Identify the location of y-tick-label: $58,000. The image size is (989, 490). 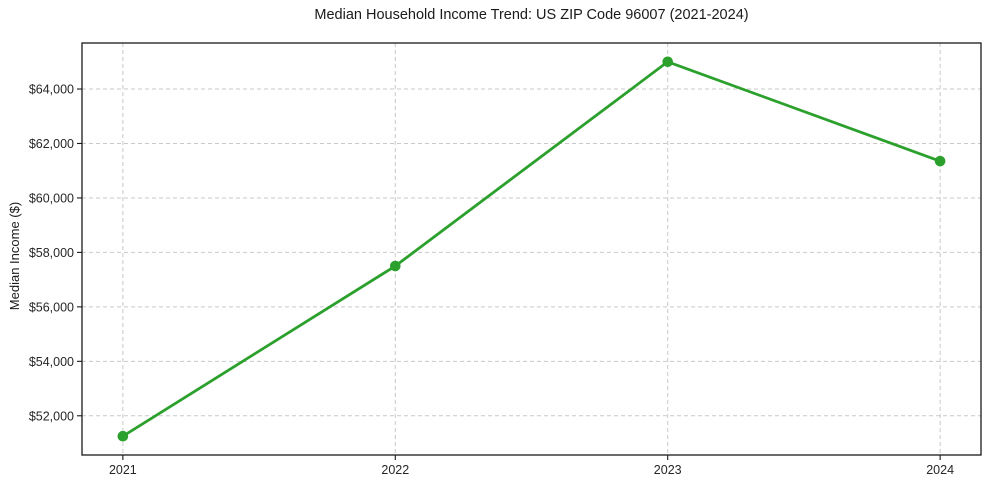
(51, 253).